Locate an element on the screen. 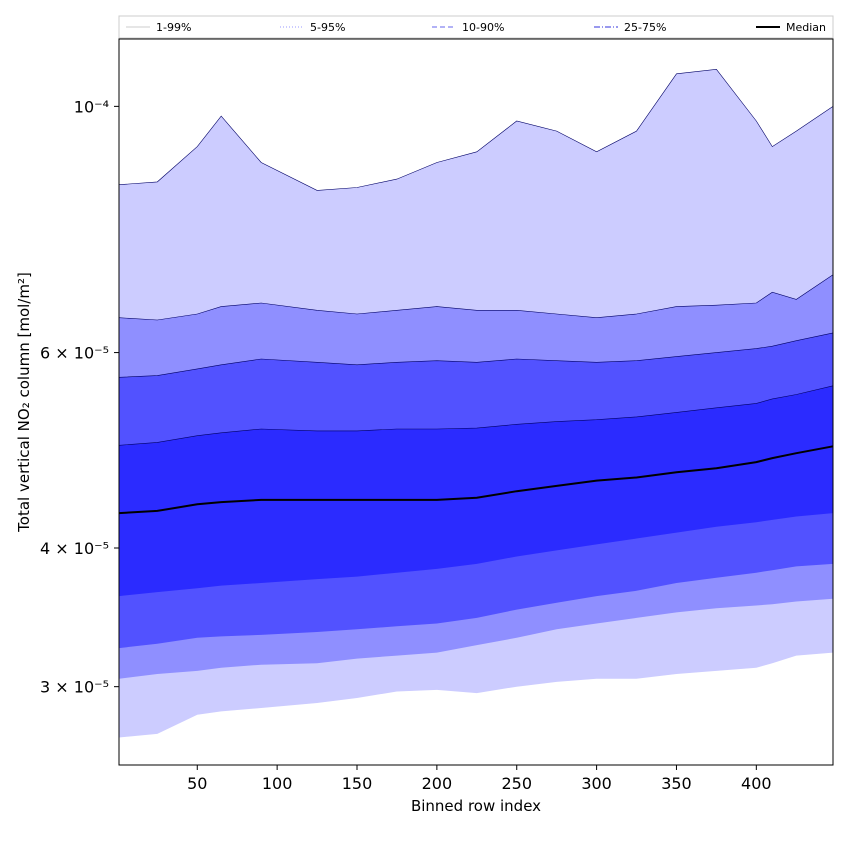 The height and width of the screenshot is (850, 850). x-tick-label: 100 is located at coordinates (277, 783).